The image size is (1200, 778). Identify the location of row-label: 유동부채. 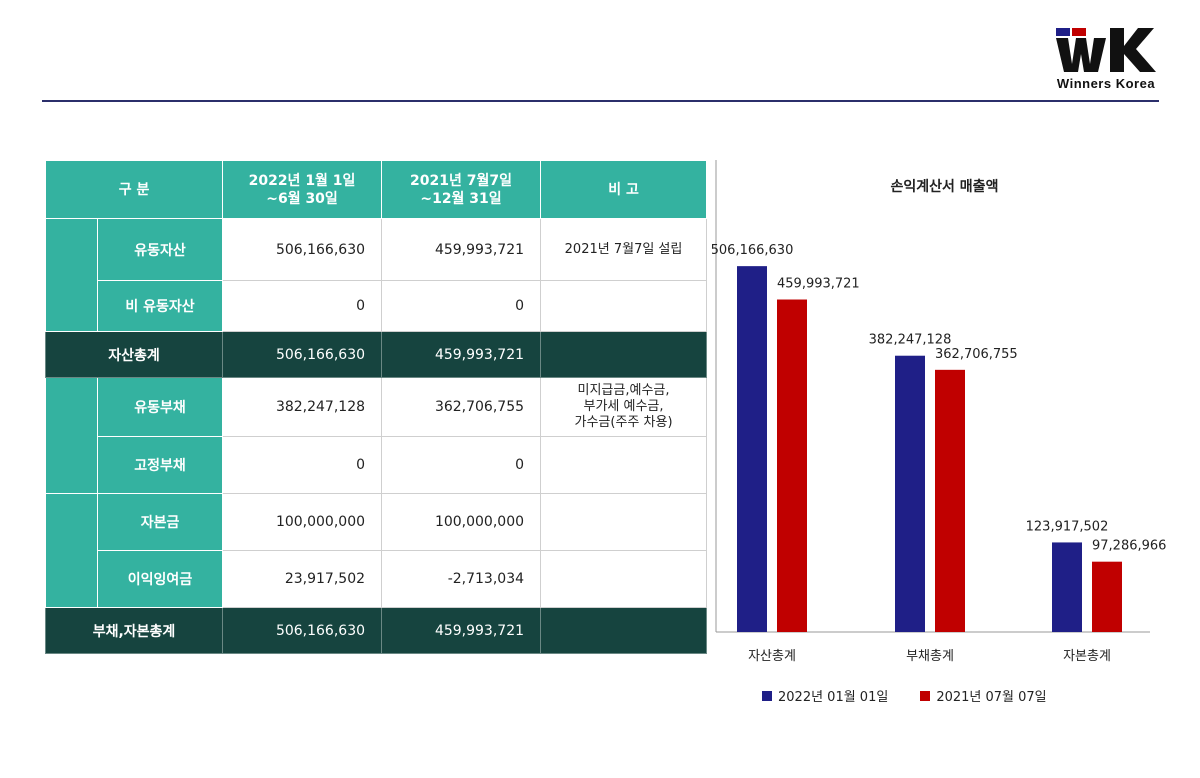
(160, 407).